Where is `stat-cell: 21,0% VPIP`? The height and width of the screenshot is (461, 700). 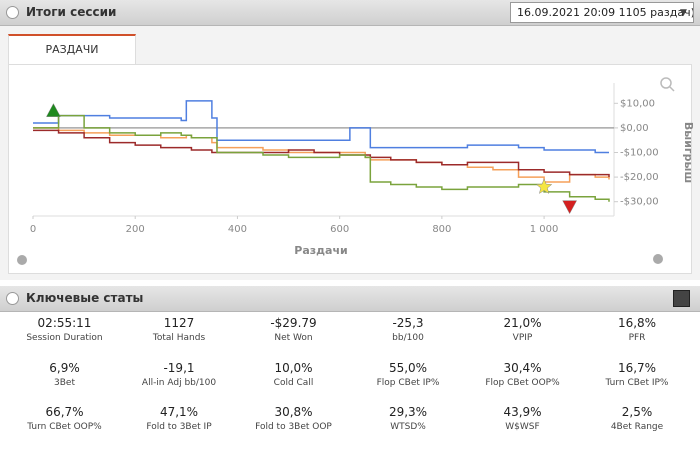
stat-cell: 21,0% VPIP is located at coordinates (522, 329).